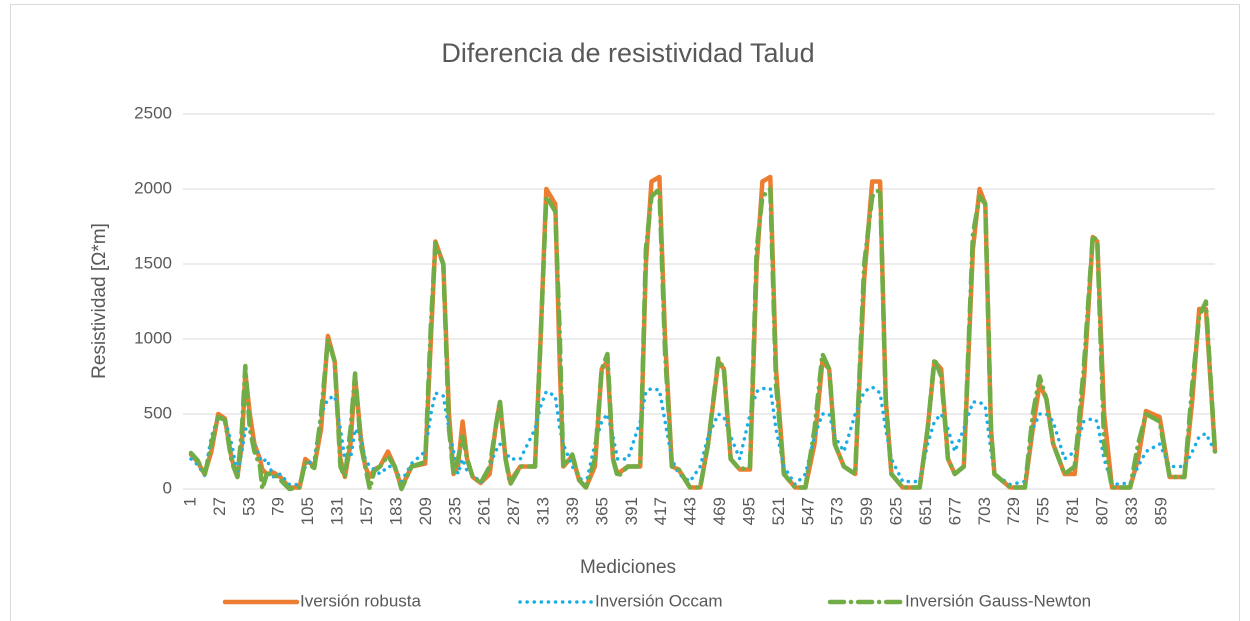 The width and height of the screenshot is (1250, 621). What do you see at coordinates (99, 301) in the screenshot?
I see `y-axis-label: Resistividad [Ω*m]` at bounding box center [99, 301].